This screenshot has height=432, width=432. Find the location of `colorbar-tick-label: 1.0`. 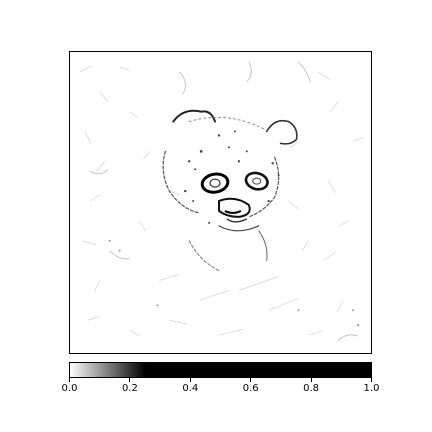

colorbar-tick-label: 1.0 is located at coordinates (372, 388).